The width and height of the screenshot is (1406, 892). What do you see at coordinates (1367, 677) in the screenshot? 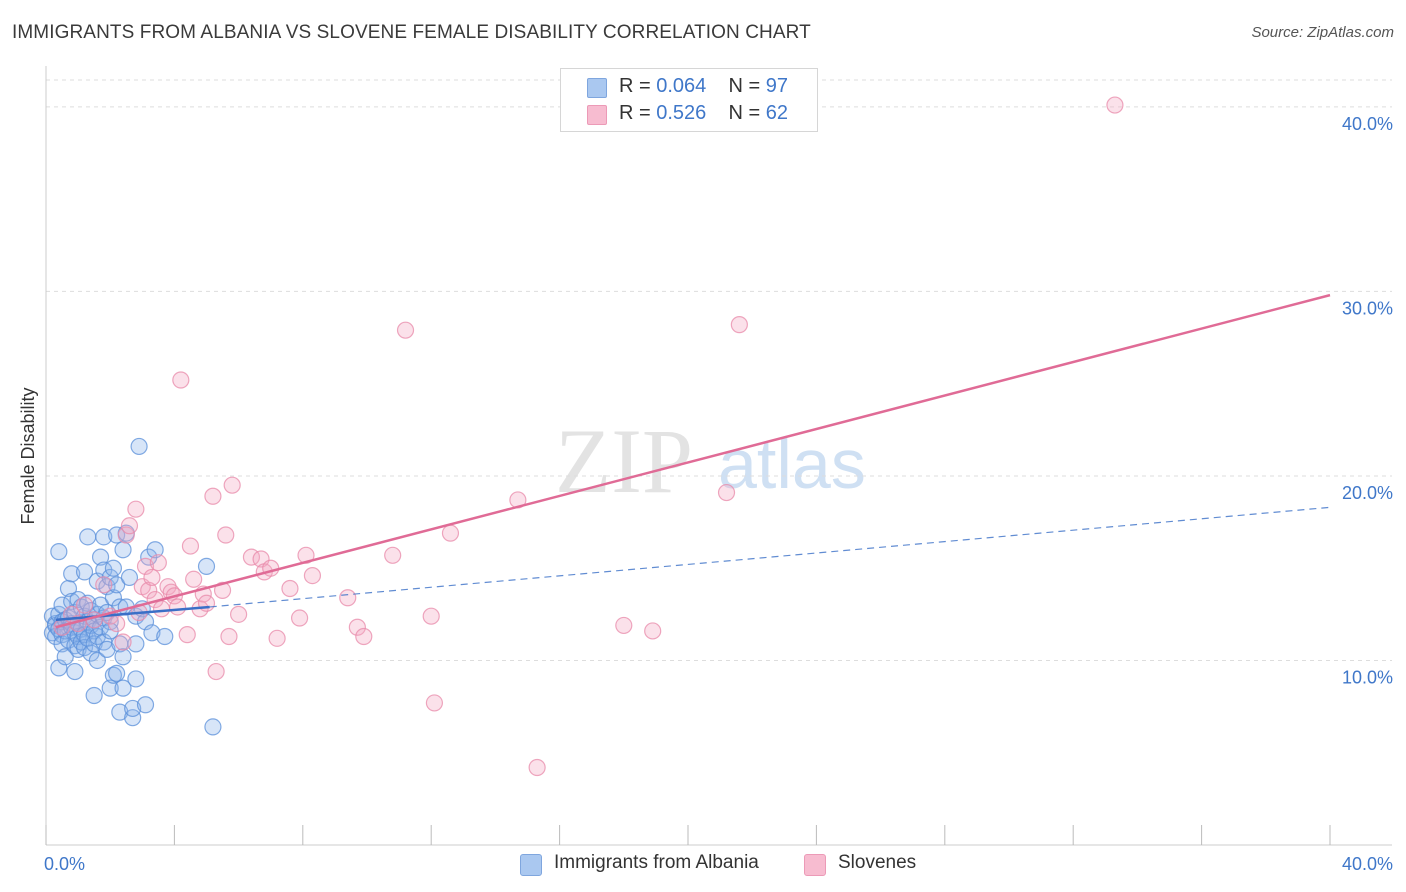
I see `y-tick-label: 10.0%` at bounding box center [1367, 677].